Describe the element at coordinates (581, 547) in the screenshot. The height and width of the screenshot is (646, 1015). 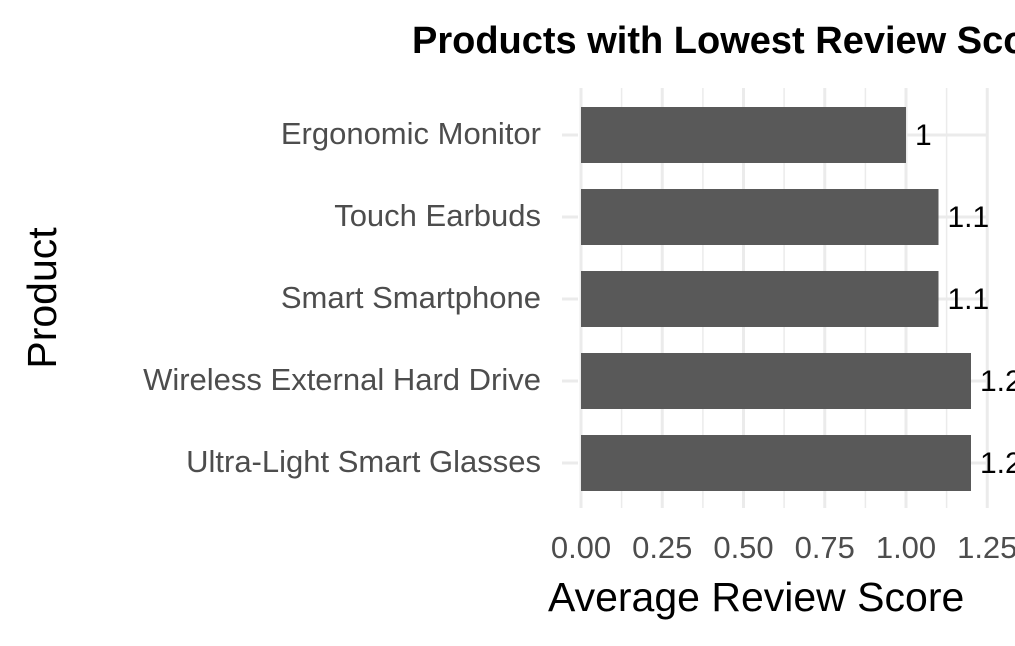
I see `x-tick-label: 0.00` at that location.